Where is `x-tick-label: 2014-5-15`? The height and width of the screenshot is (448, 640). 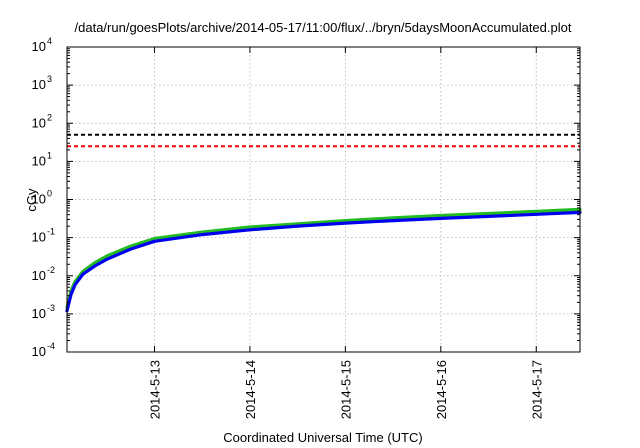
x-tick-label: 2014-5-15 is located at coordinates (345, 389).